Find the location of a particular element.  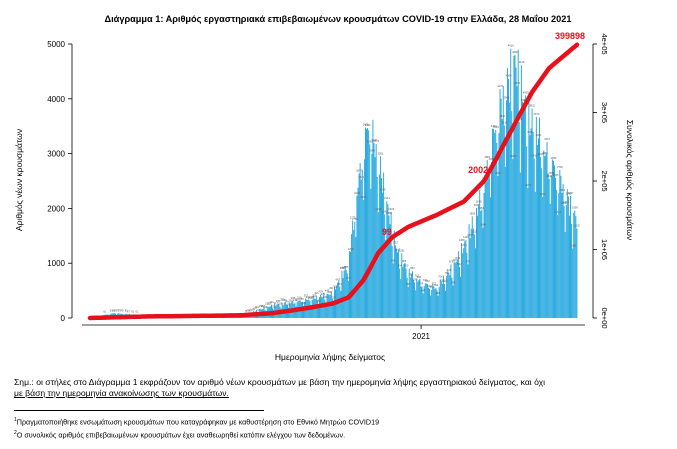

bar-value-label: 2942 is located at coordinates (541, 154).